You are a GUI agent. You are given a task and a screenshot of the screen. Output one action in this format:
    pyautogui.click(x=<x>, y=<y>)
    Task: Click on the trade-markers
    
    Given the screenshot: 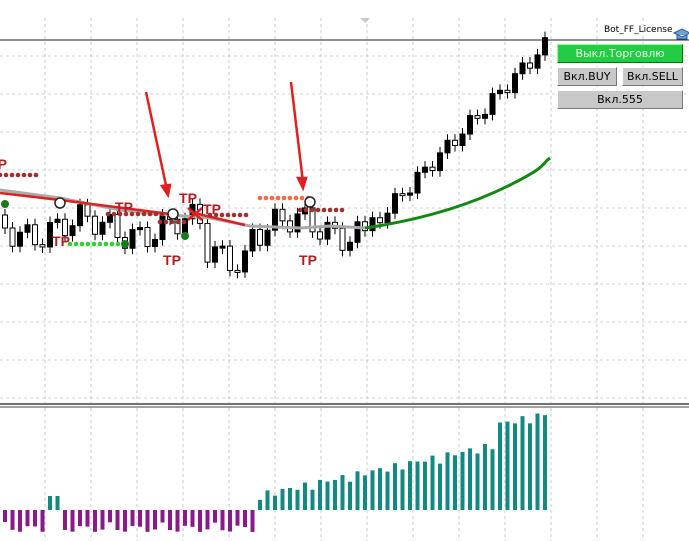 What is the action you would take?
    pyautogui.click(x=185, y=208)
    